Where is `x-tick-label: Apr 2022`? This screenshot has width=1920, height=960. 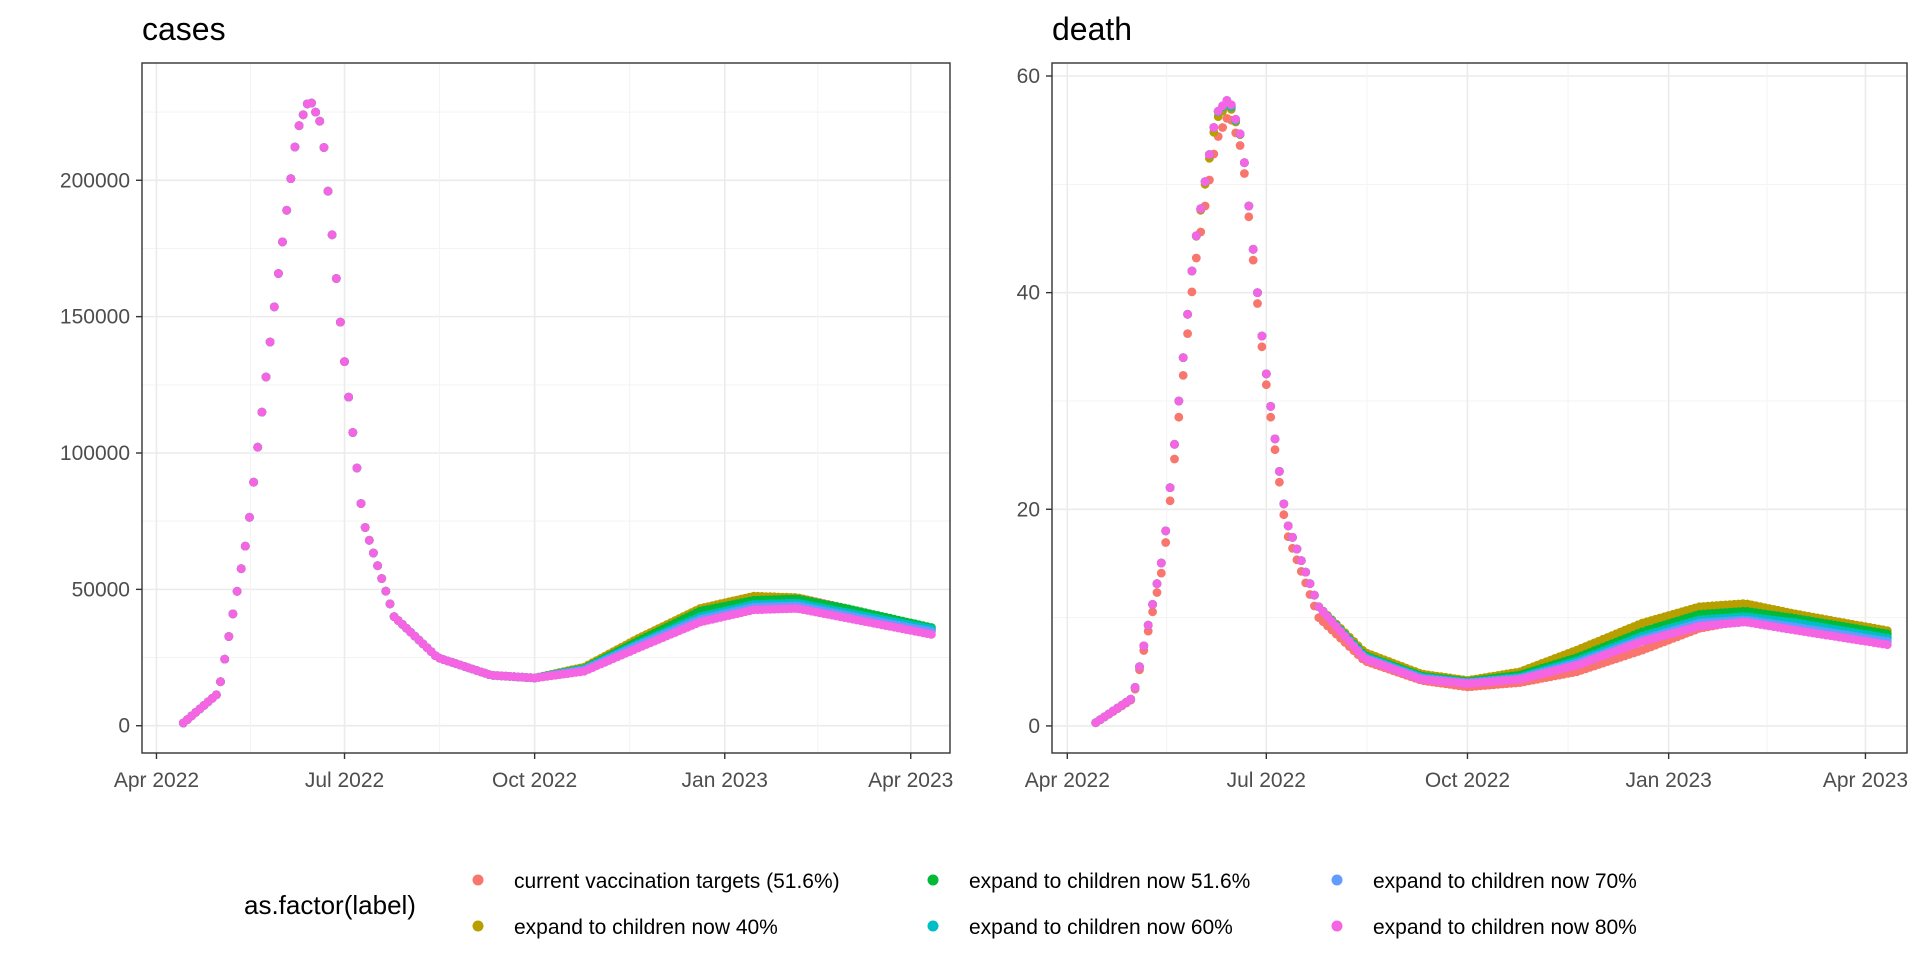 x-tick-label: Apr 2022 is located at coordinates (156, 780).